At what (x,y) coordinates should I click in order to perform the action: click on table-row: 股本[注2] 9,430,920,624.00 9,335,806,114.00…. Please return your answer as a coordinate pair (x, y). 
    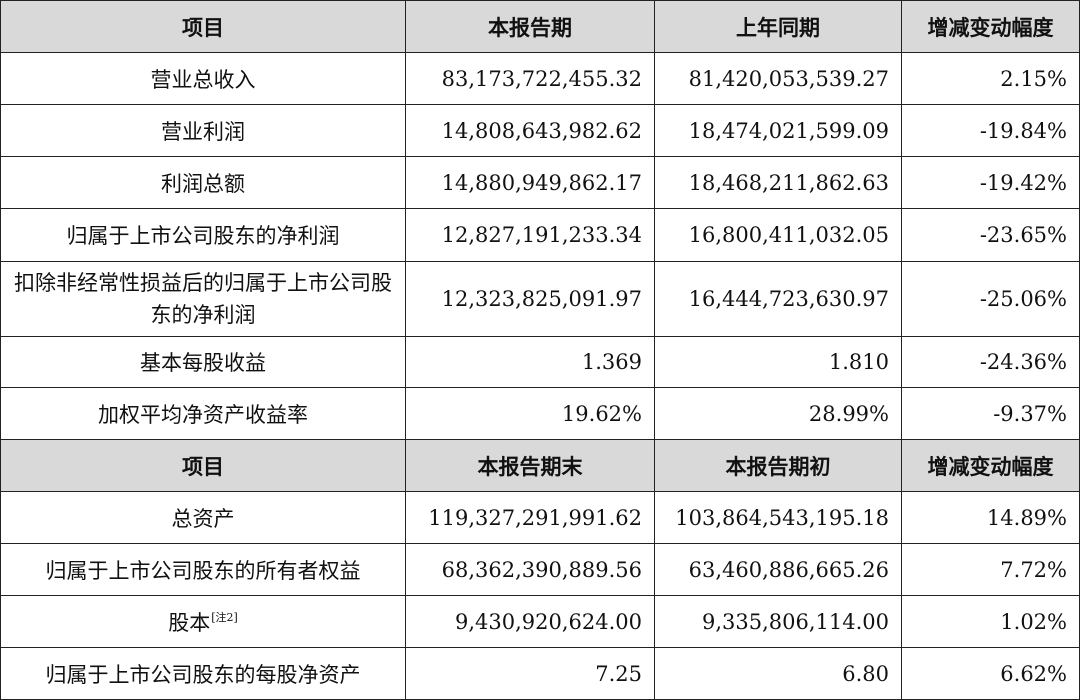
    Looking at the image, I should click on (540, 621).